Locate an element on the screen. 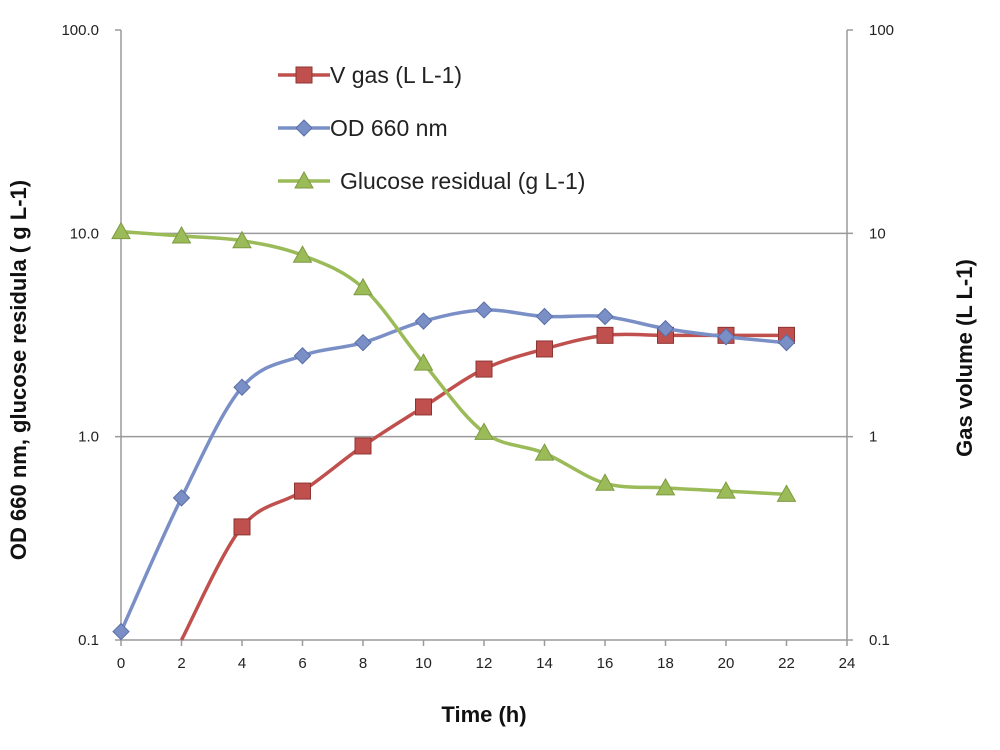 The image size is (1000, 750). x-tick-label: 14 is located at coordinates (544, 663).